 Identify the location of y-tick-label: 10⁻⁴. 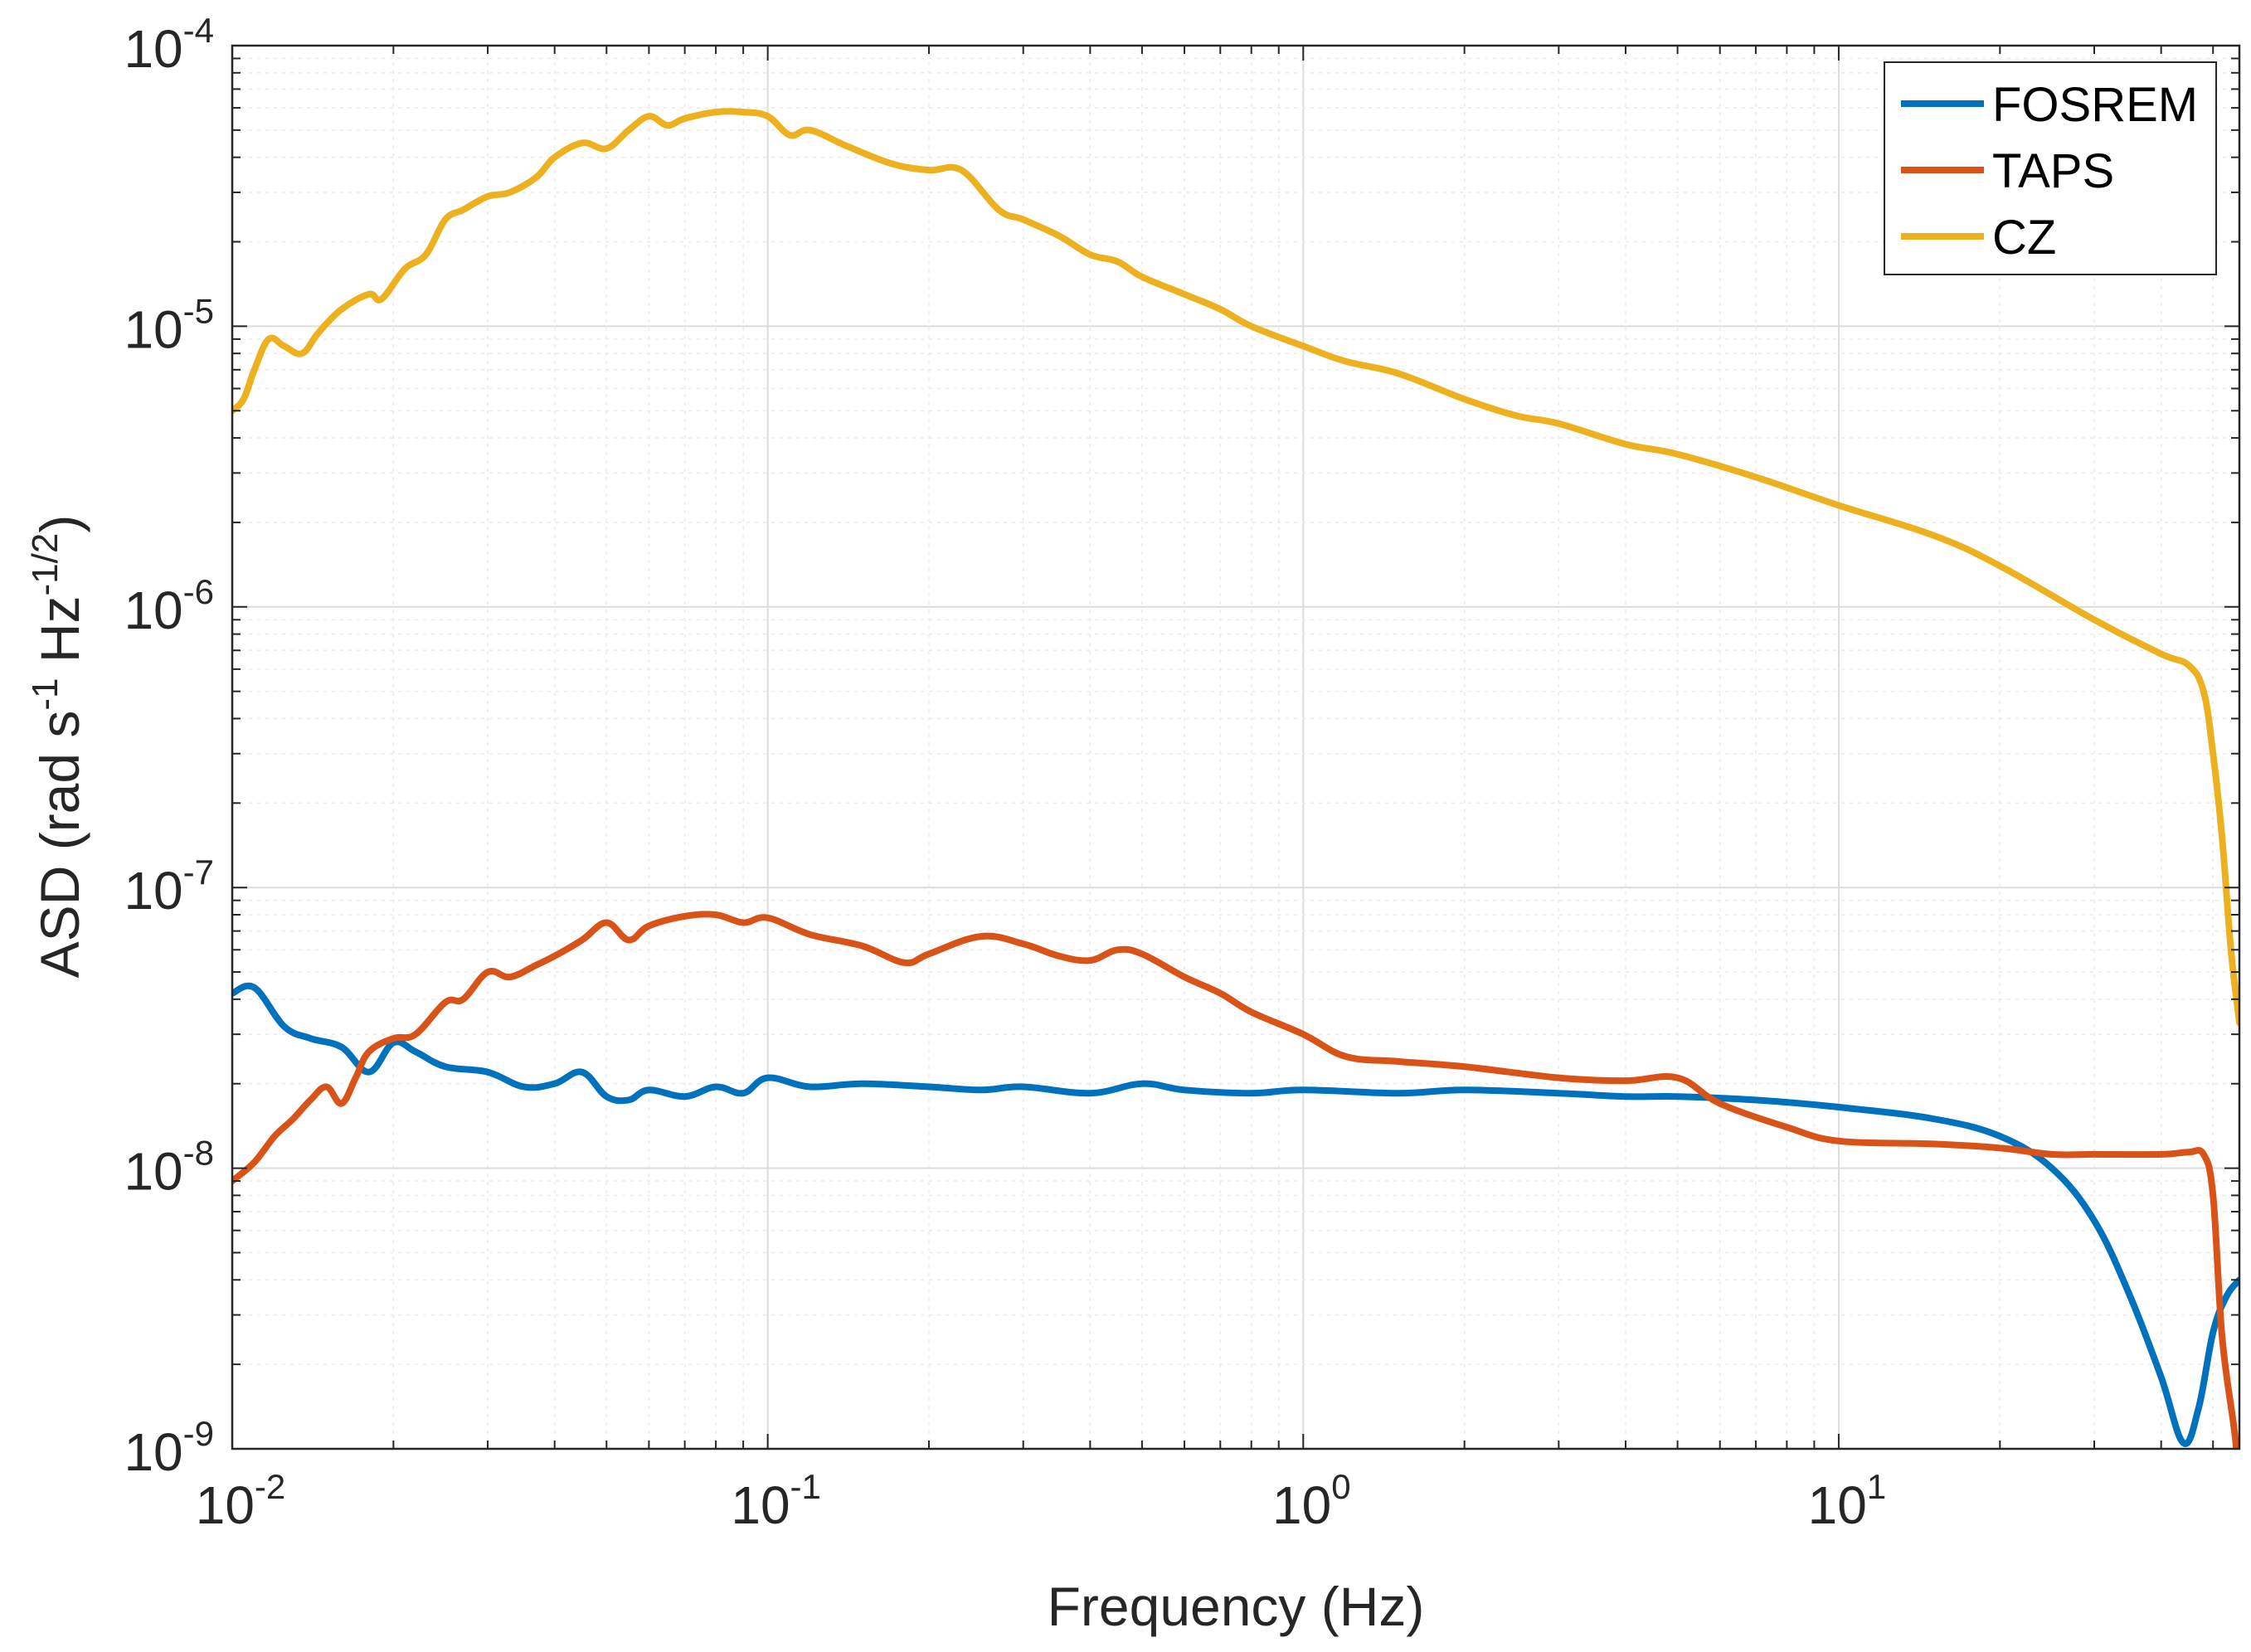
(169, 45).